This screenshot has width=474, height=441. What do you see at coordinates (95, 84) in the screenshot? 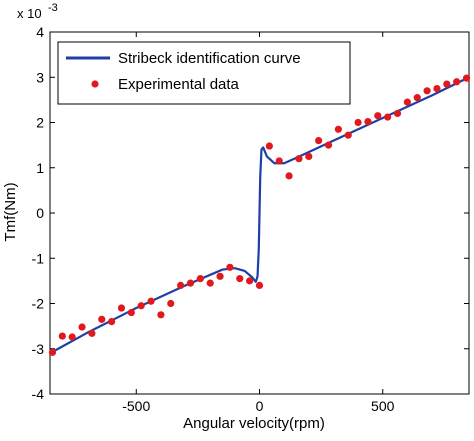
I see `legend-points-swatch` at bounding box center [95, 84].